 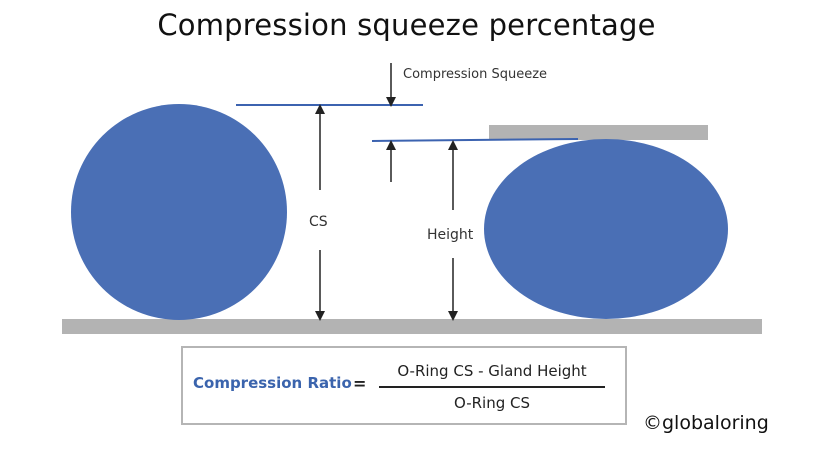 I want to click on gland-base-surface, so click(x=412, y=326).